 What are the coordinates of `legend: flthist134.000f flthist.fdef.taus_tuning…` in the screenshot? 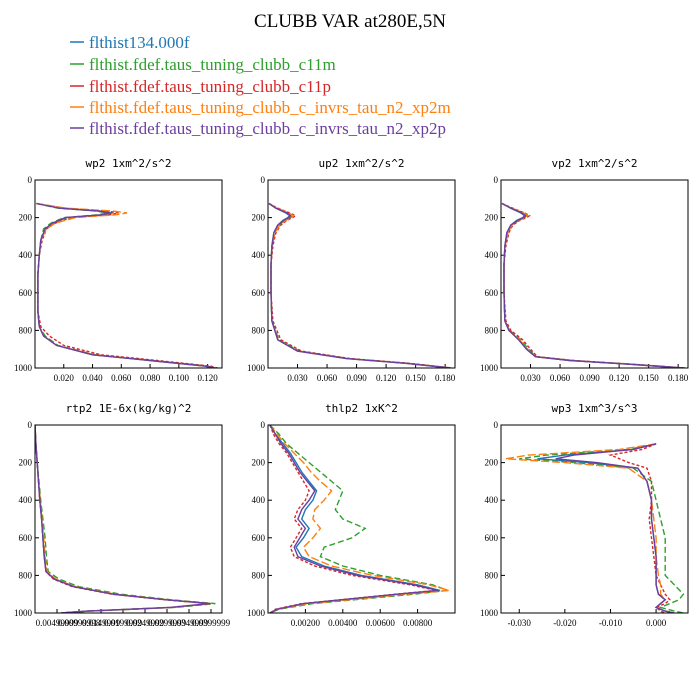 It's located at (260, 85).